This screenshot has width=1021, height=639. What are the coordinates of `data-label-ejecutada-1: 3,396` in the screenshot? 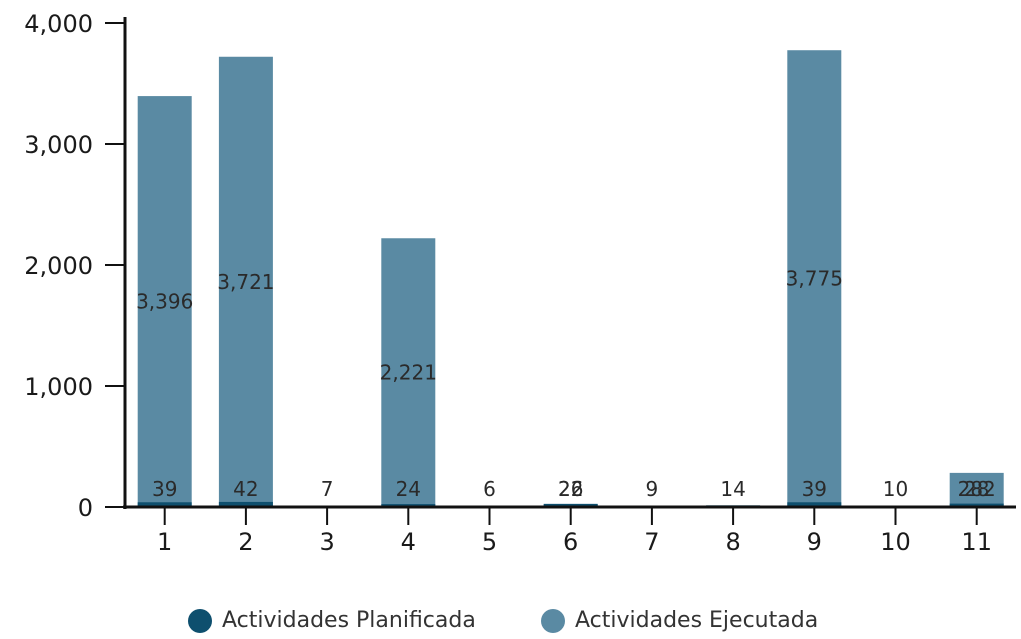 It's located at (164, 302).